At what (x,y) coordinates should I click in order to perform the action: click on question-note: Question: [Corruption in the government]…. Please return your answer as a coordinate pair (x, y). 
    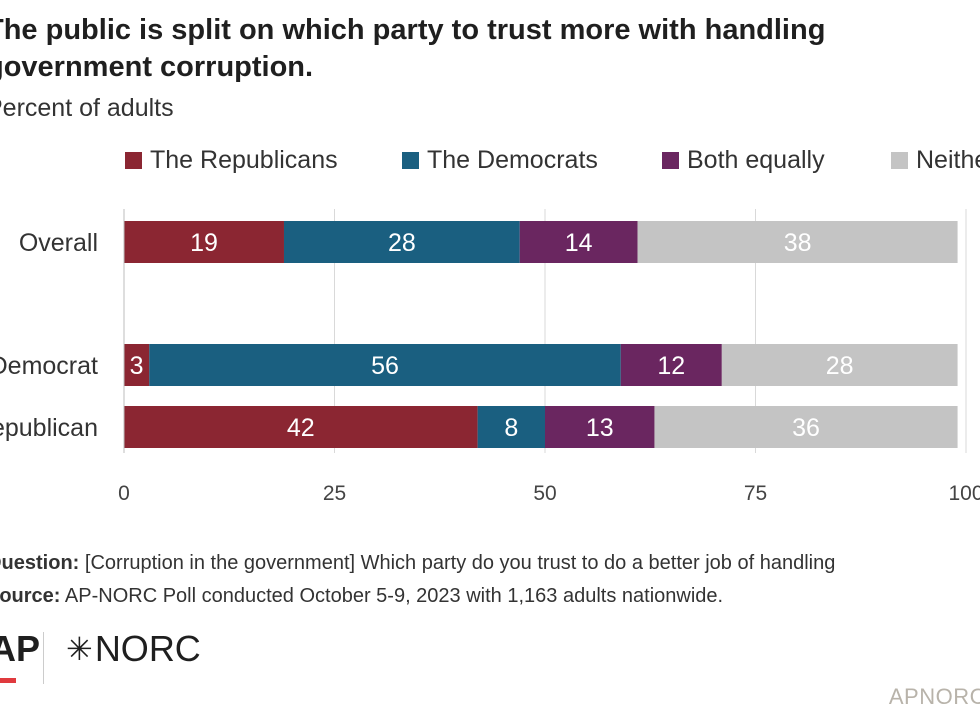
    Looking at the image, I should click on (417, 563).